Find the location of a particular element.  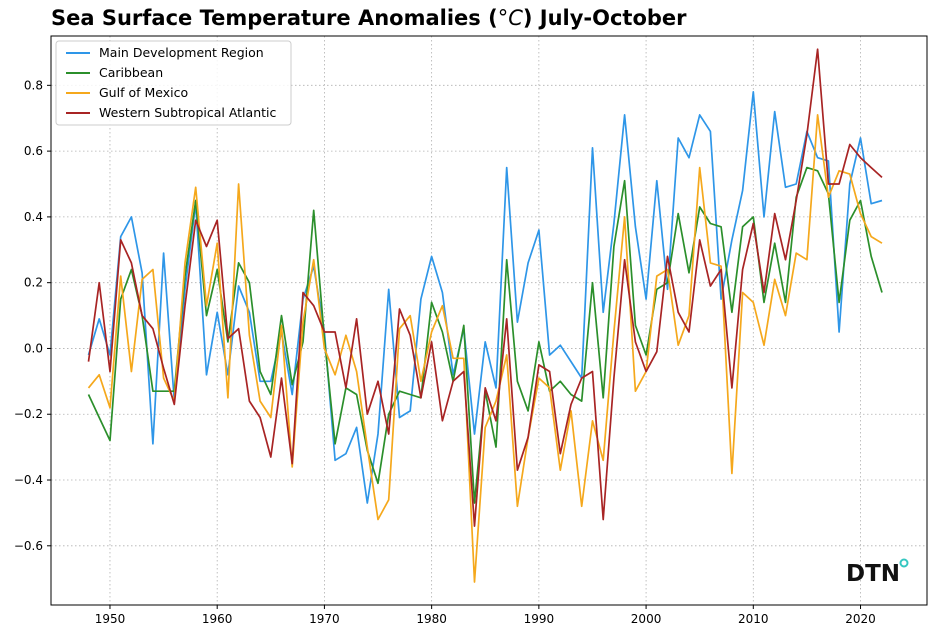

x-axis: 1950 1960 1970 1980 1990 2000 2010 2020 is located at coordinates (485, 615).